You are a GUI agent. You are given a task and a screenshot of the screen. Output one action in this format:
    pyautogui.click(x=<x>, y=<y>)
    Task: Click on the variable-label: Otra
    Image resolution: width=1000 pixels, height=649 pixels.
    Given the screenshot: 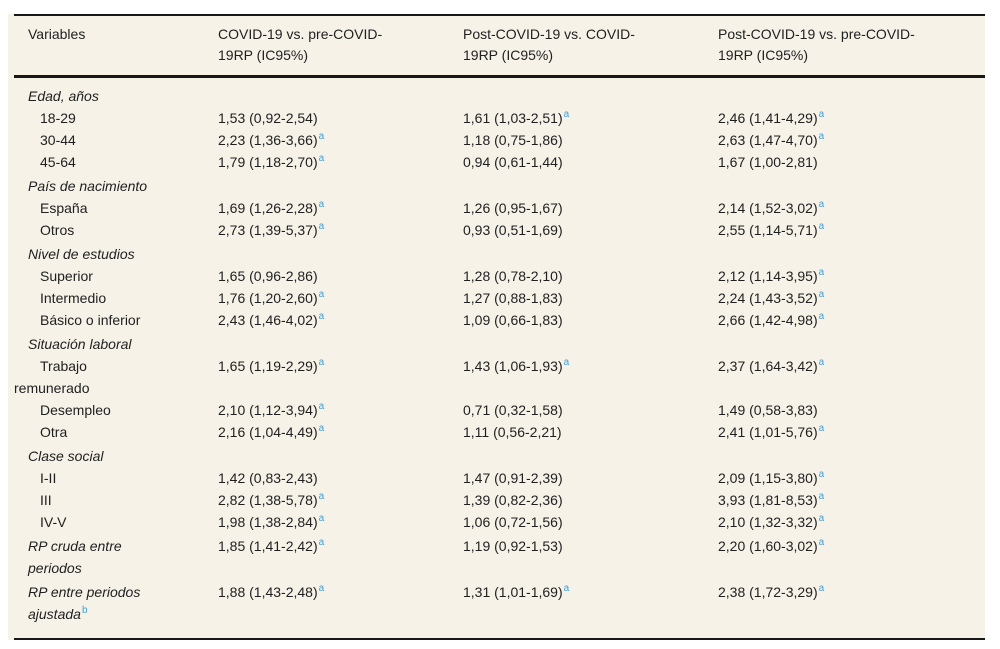 What is the action you would take?
    pyautogui.click(x=54, y=432)
    